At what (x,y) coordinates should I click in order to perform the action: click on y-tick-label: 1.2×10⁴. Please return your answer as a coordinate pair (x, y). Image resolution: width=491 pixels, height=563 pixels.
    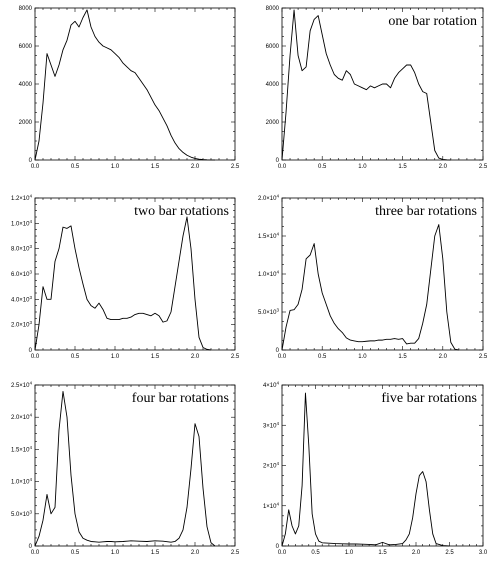
    Looking at the image, I should click on (22, 198).